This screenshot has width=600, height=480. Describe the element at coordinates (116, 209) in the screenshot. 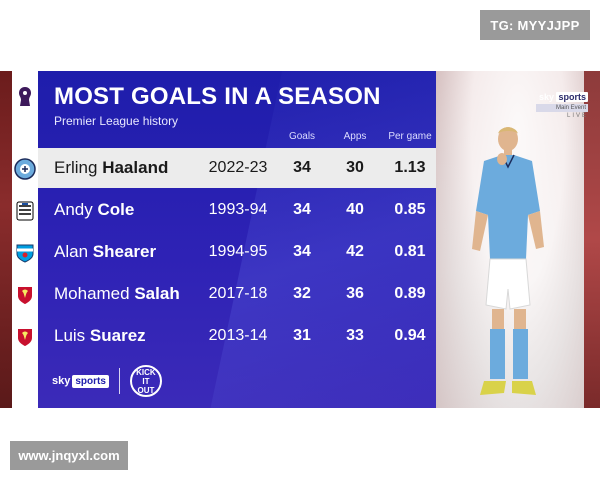

I see `player-last-name: Cole` at that location.